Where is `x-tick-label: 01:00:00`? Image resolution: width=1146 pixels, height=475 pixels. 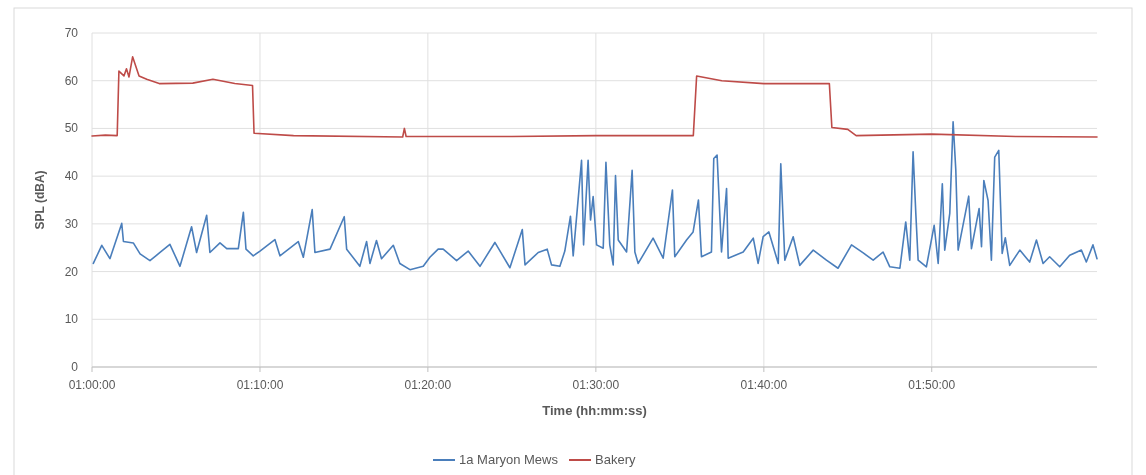 x-tick-label: 01:00:00 is located at coordinates (92, 385).